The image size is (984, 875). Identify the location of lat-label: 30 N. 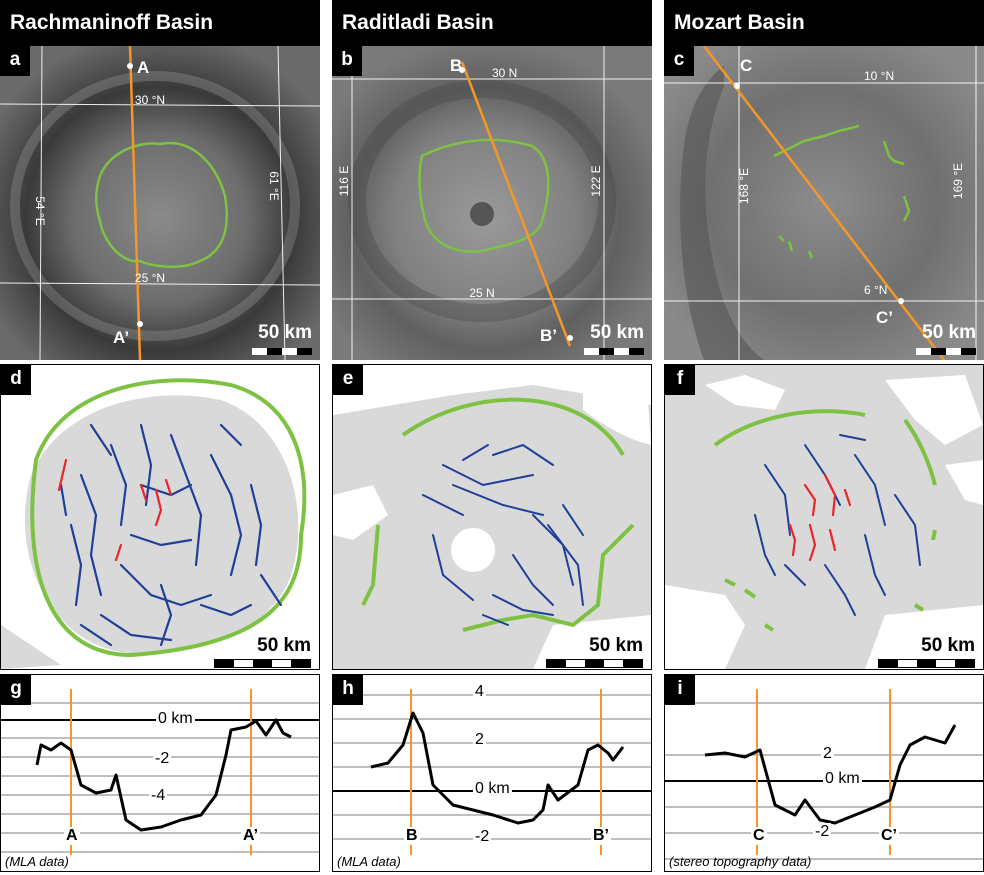
(504, 73).